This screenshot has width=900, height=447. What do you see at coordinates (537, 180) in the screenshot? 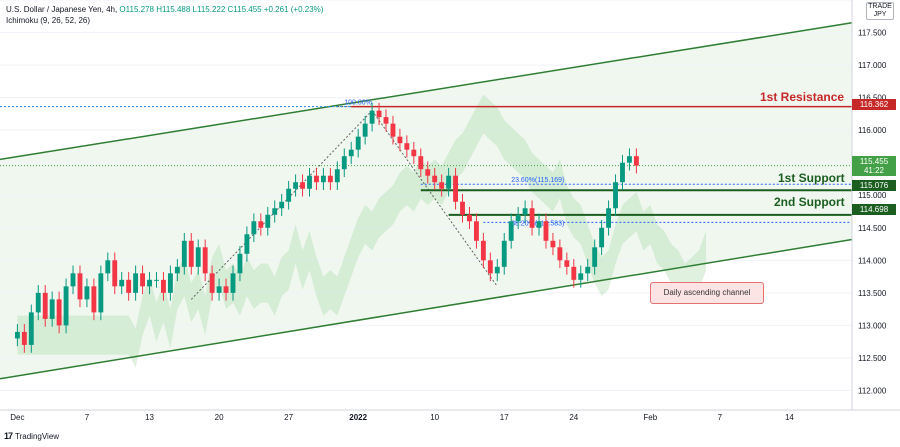
I see `fib-23-label: 23.60%(115.169)` at bounding box center [537, 180].